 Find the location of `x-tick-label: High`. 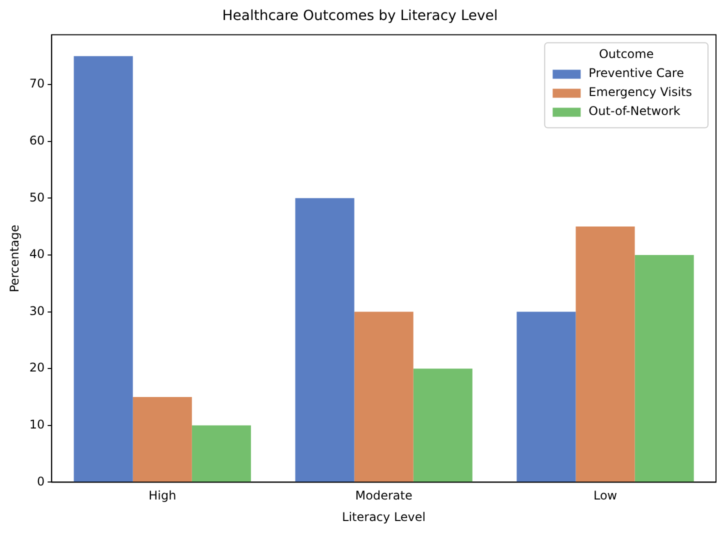

x-tick-label: High is located at coordinates (162, 495).